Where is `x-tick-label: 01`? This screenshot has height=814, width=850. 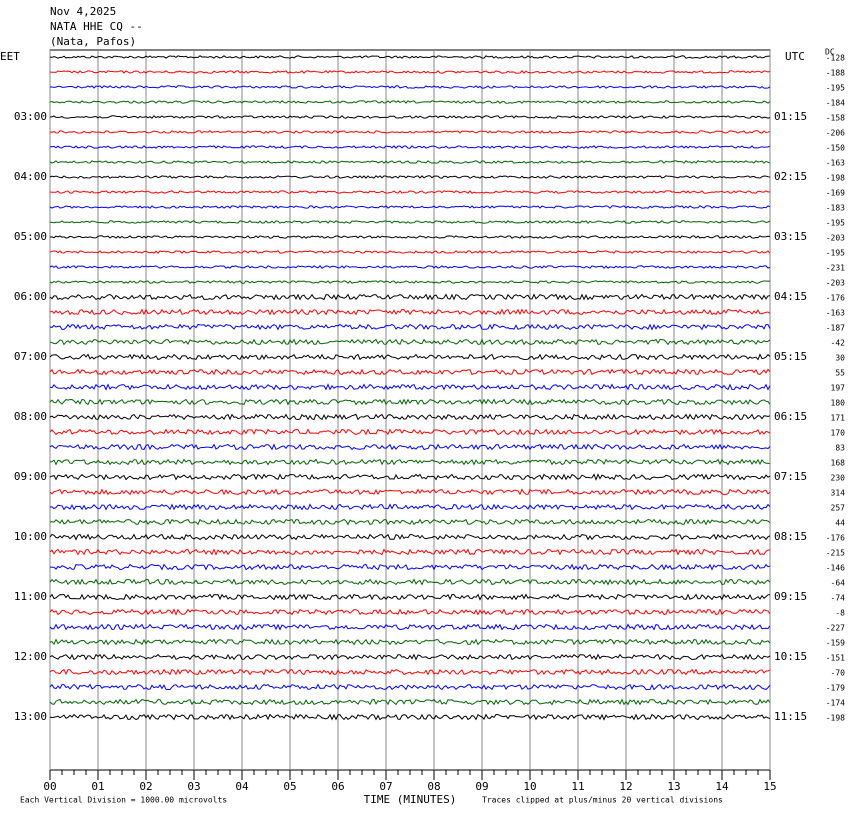 x-tick-label: 01 is located at coordinates (97, 786).